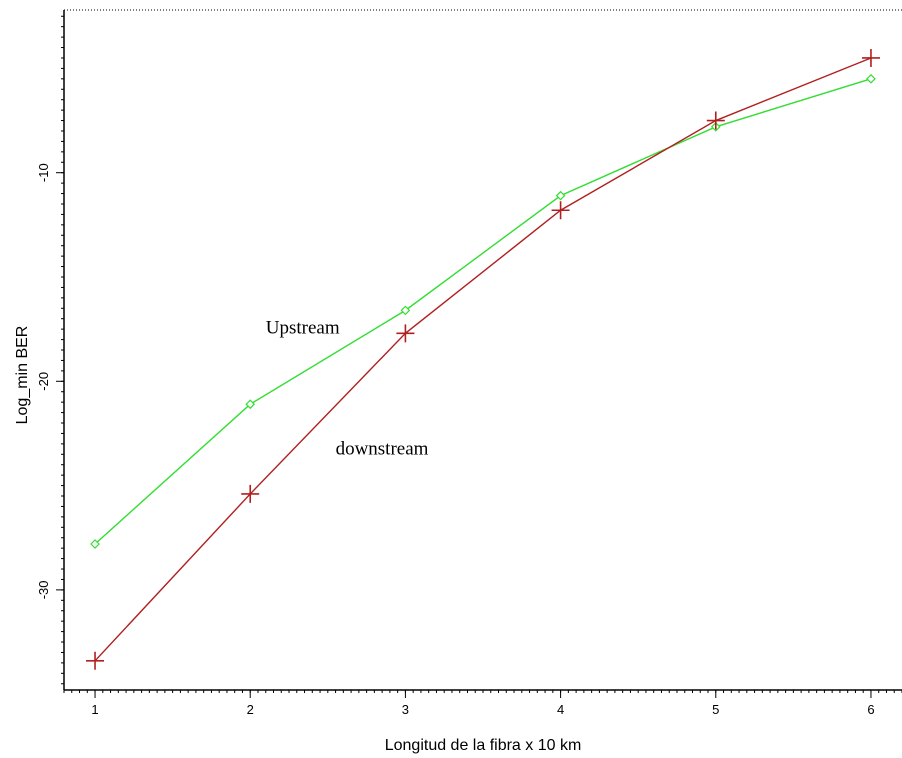  Describe the element at coordinates (43, 172) in the screenshot. I see `y-tick-label: -10` at that location.